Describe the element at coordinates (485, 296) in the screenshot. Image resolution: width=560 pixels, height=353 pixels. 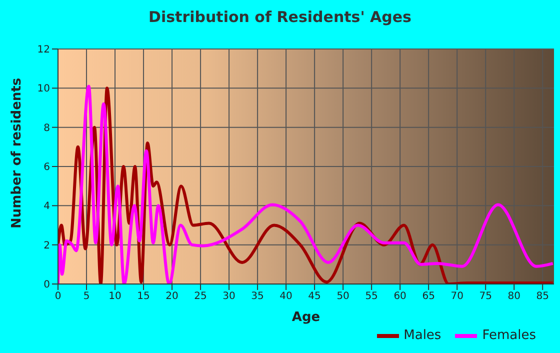
I see `x-tick-label: 75` at that location.